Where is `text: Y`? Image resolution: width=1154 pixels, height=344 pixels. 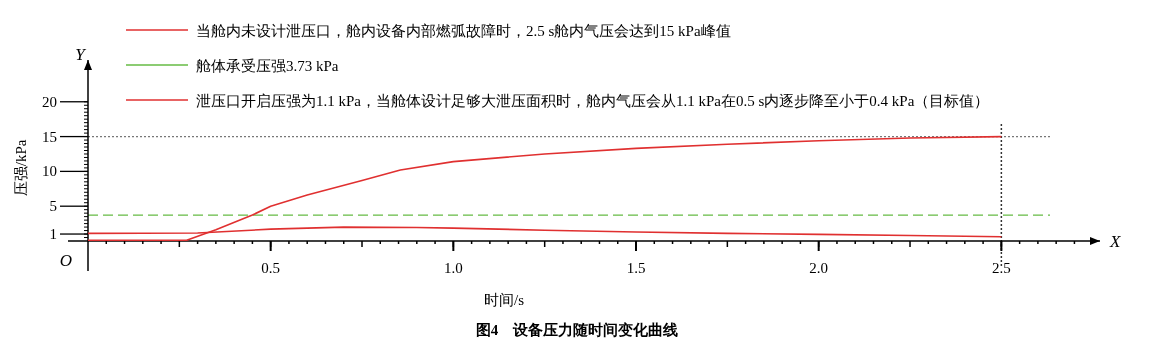 text: Y is located at coordinates (81, 54).